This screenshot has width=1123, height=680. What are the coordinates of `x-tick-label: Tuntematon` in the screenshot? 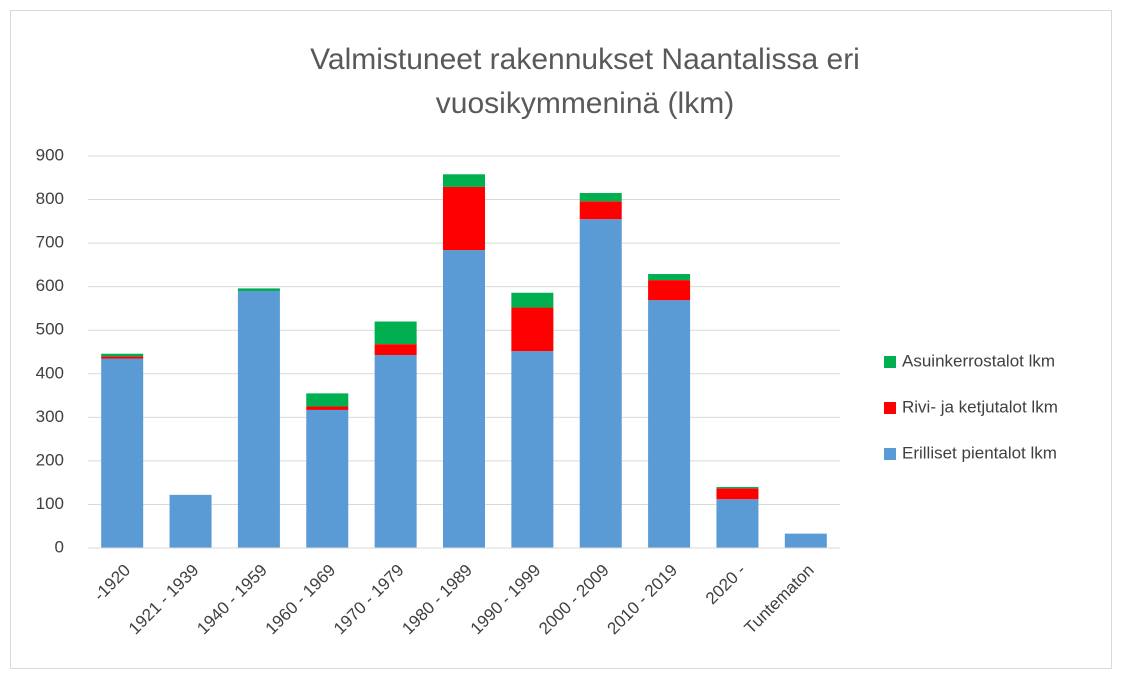 It's located at (779, 599).